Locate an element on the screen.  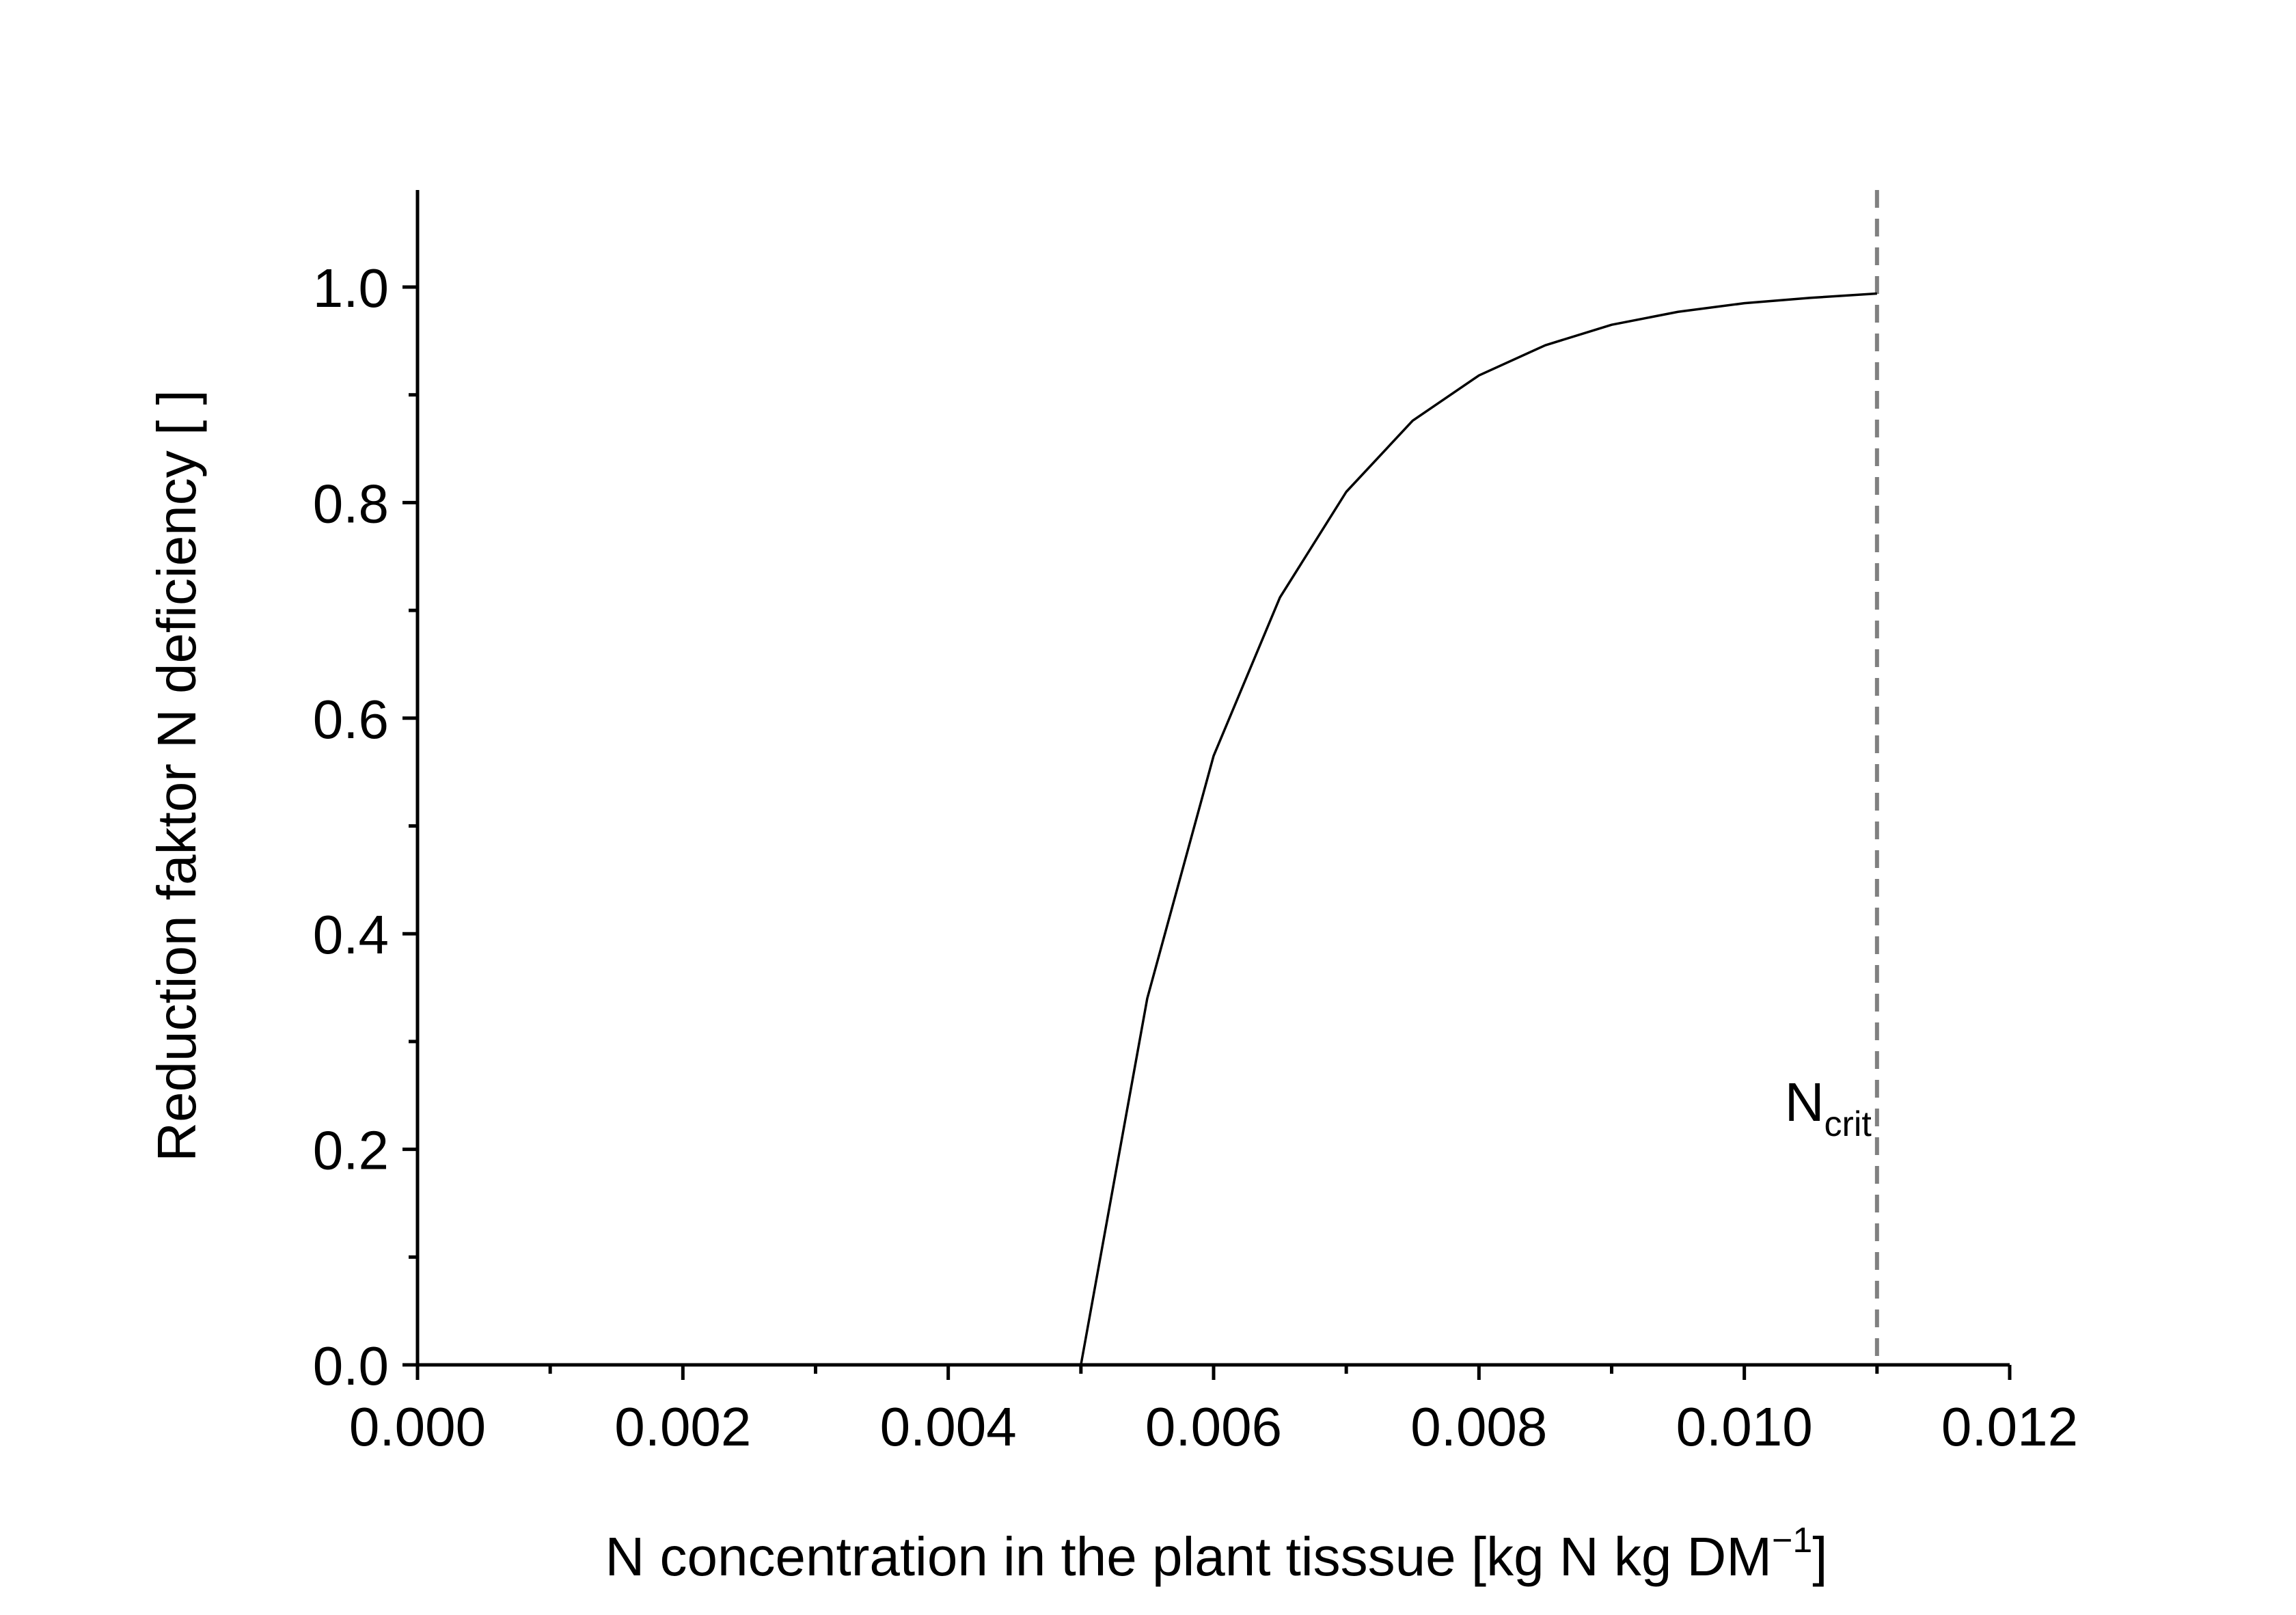
x-tick-label: 0.004 is located at coordinates (948, 1427).